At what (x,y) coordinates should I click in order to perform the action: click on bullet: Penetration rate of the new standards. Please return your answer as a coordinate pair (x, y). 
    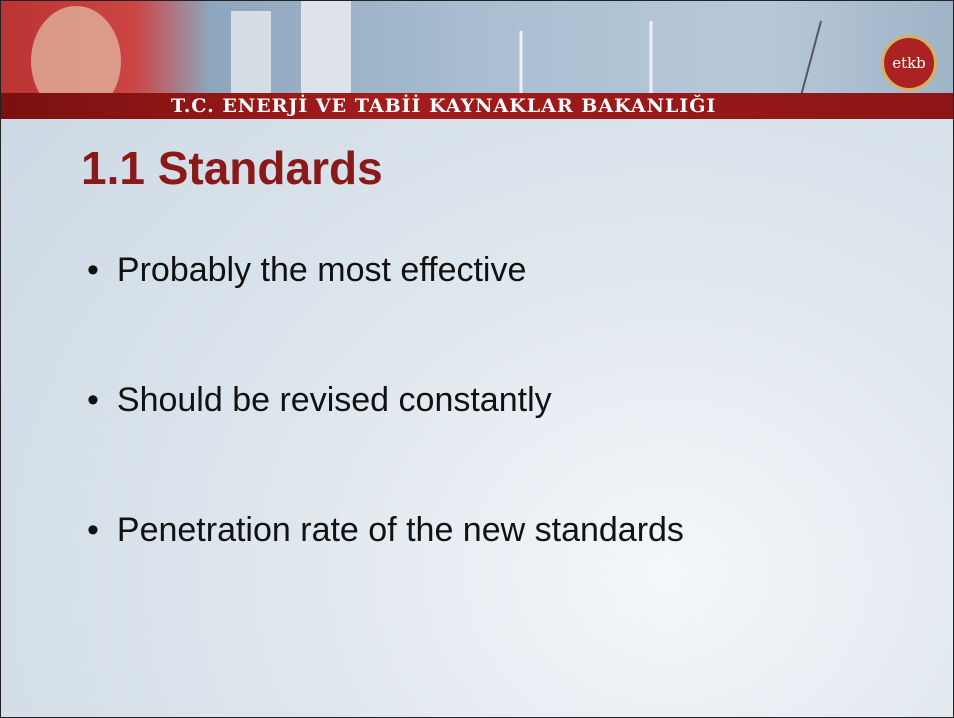
    Looking at the image, I should click on (385, 530).